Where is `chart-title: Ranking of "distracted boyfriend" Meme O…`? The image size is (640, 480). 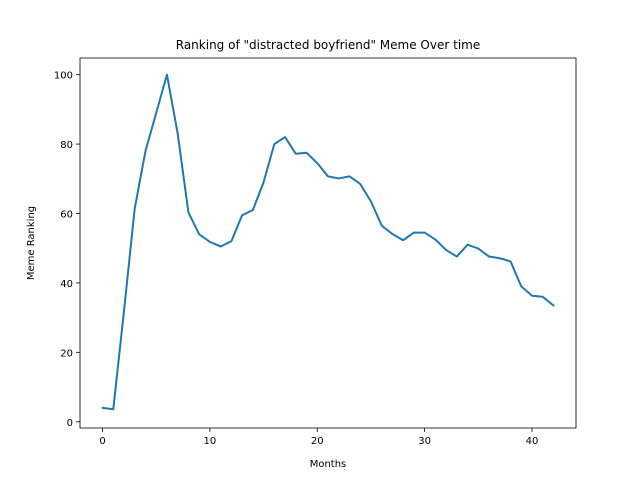
chart-title: Ranking of "distracted boyfriend" Meme O… is located at coordinates (328, 45).